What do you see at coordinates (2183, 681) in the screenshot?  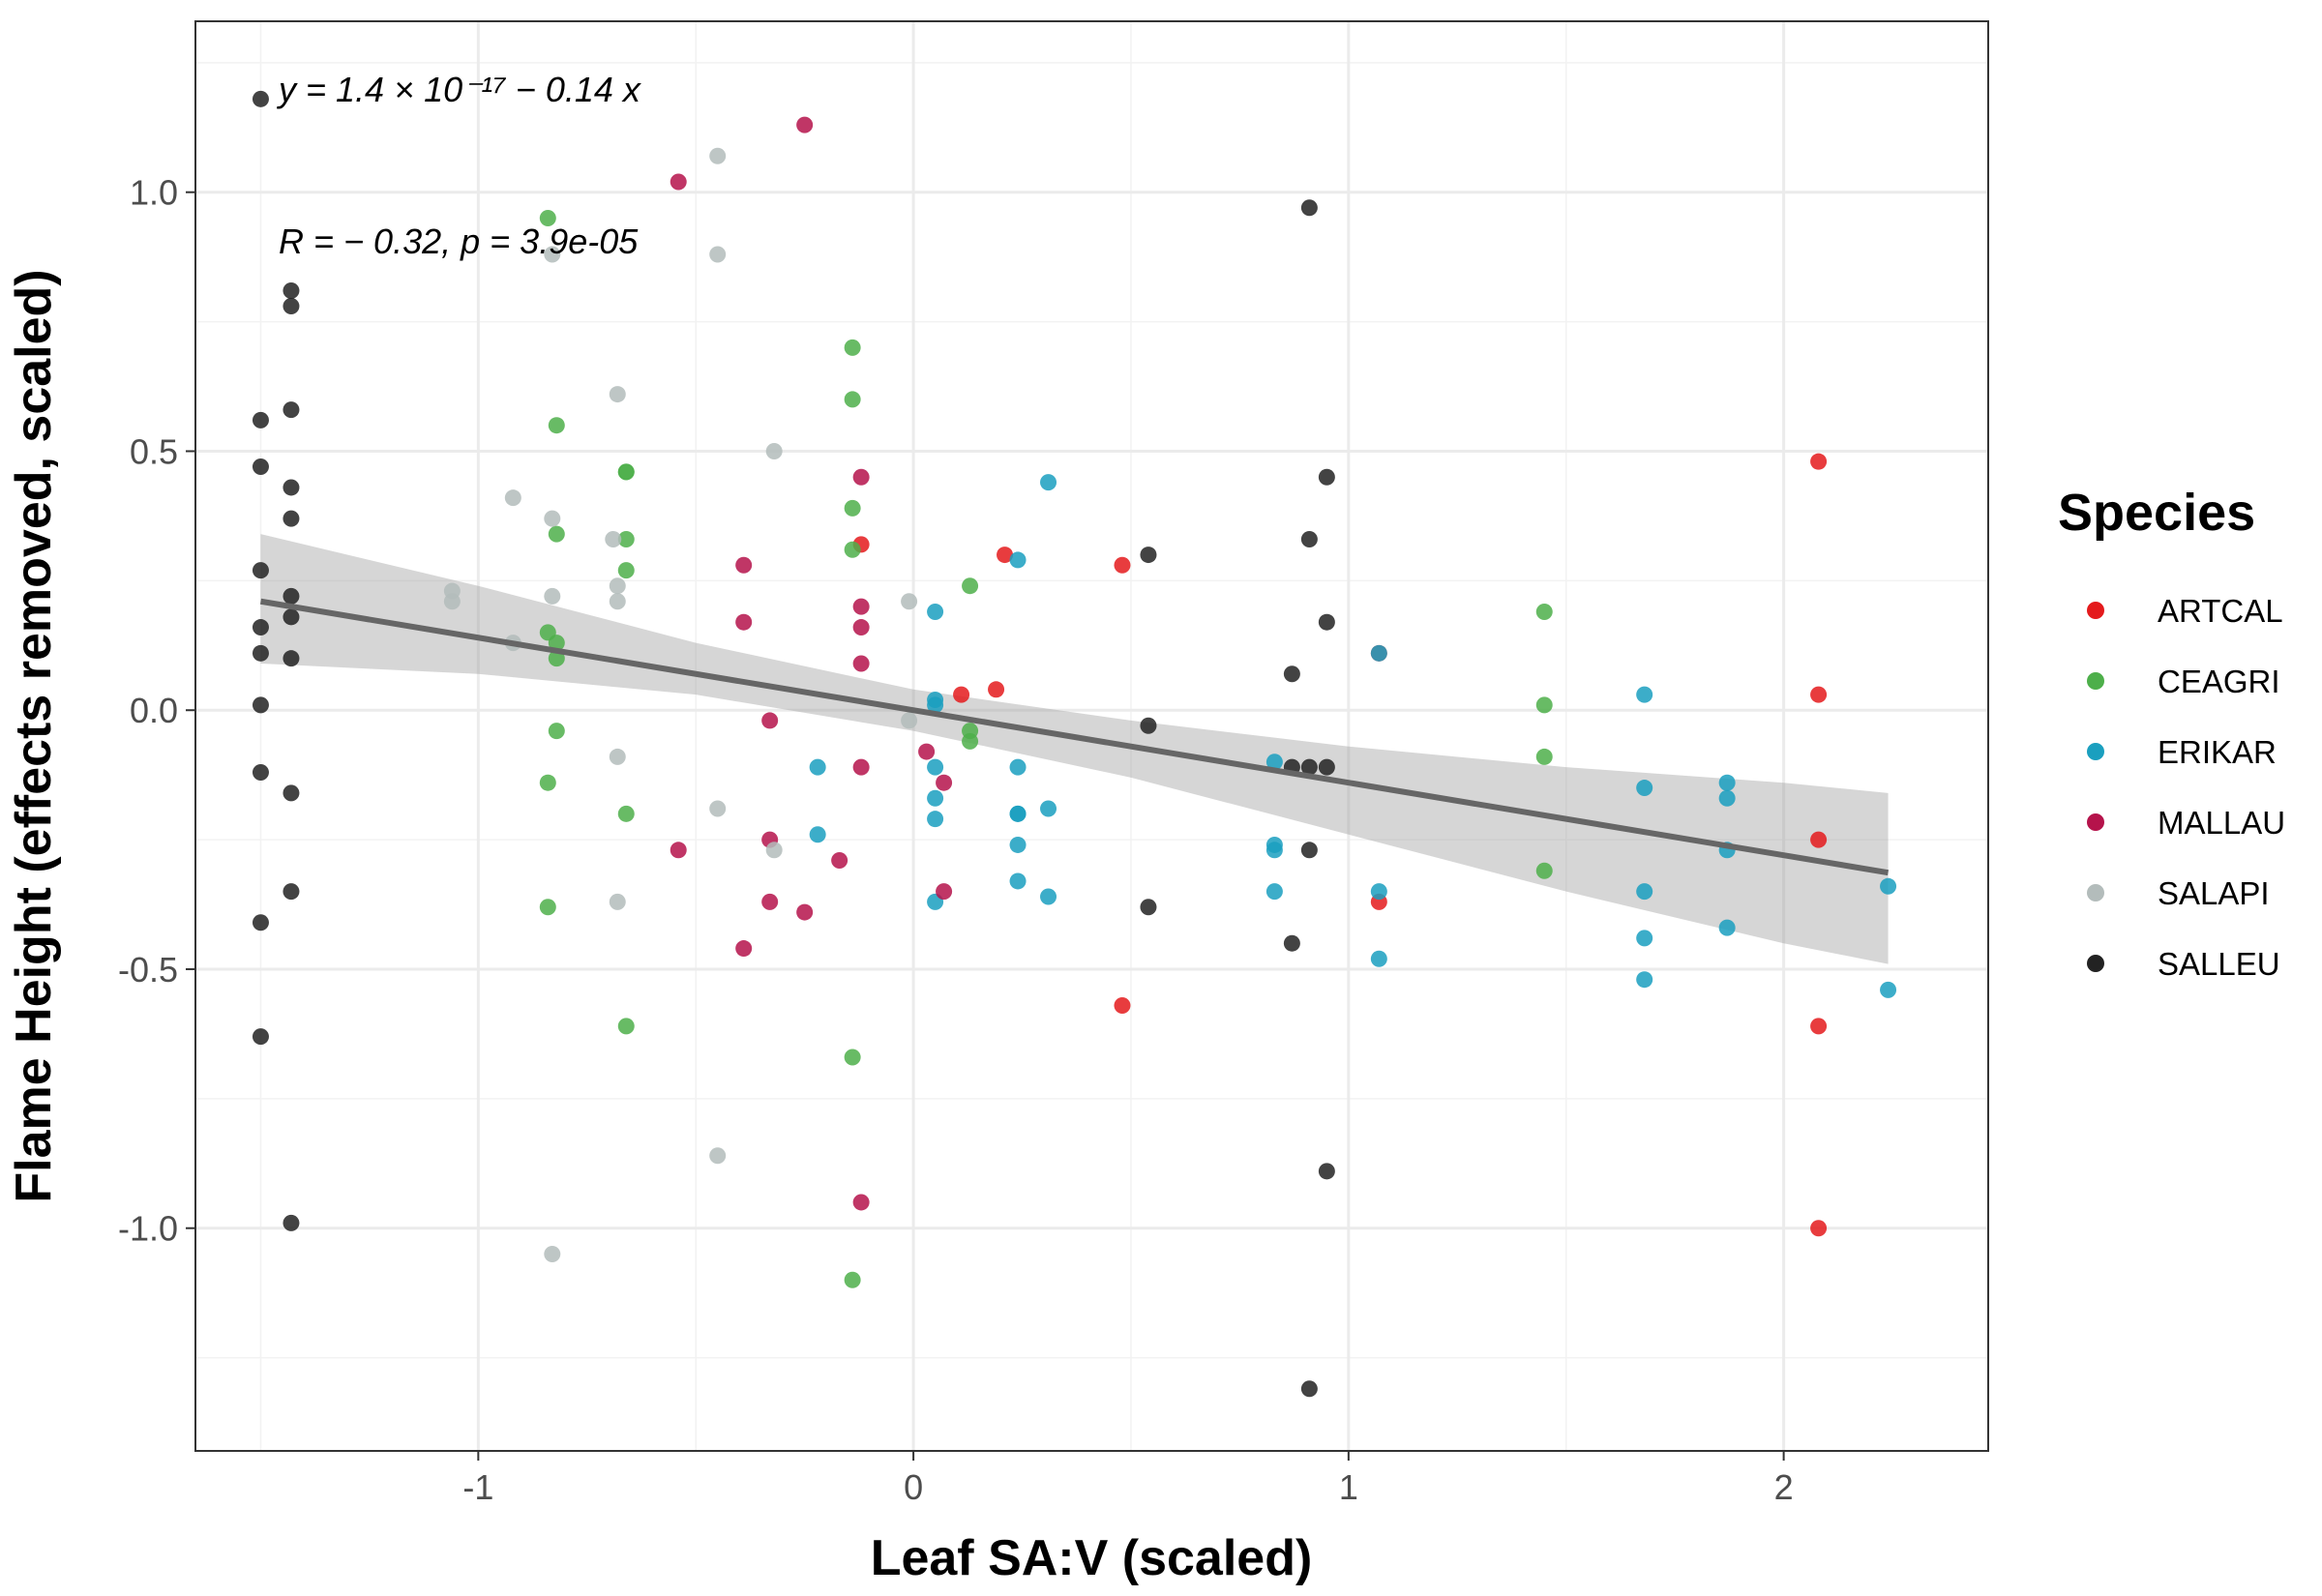 I see `legend-item-ceagri: CEAGRI` at bounding box center [2183, 681].